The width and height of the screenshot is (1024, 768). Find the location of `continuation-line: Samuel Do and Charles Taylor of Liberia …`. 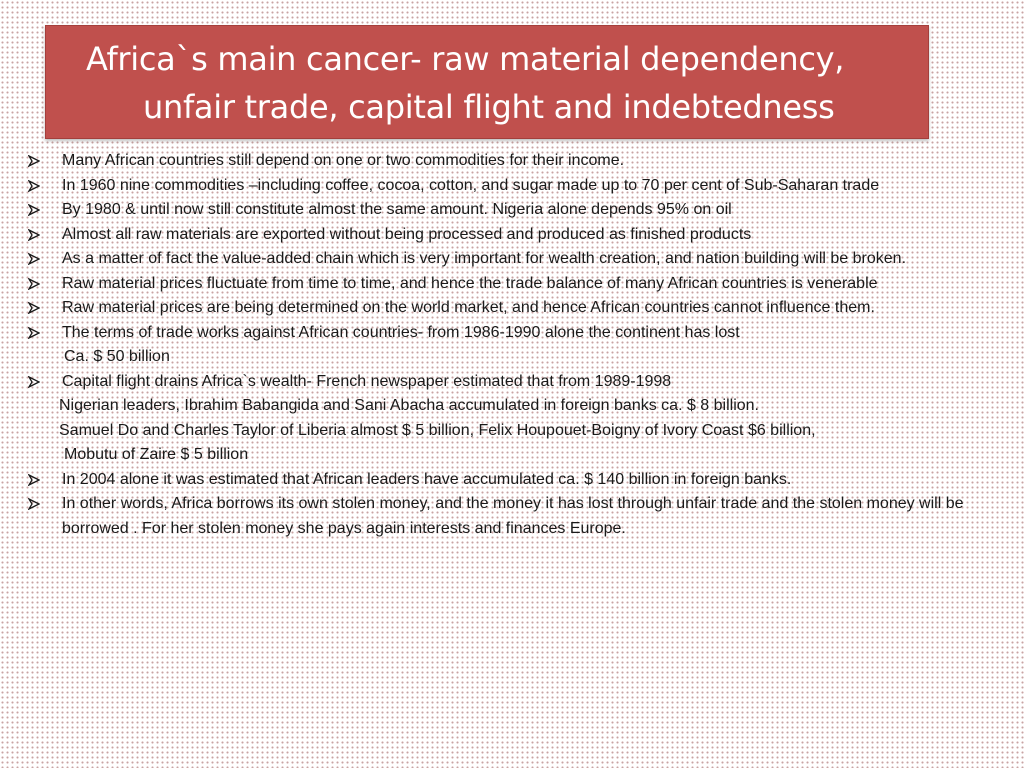

continuation-line: Samuel Do and Charles Taylor of Liberia … is located at coordinates (437, 430).